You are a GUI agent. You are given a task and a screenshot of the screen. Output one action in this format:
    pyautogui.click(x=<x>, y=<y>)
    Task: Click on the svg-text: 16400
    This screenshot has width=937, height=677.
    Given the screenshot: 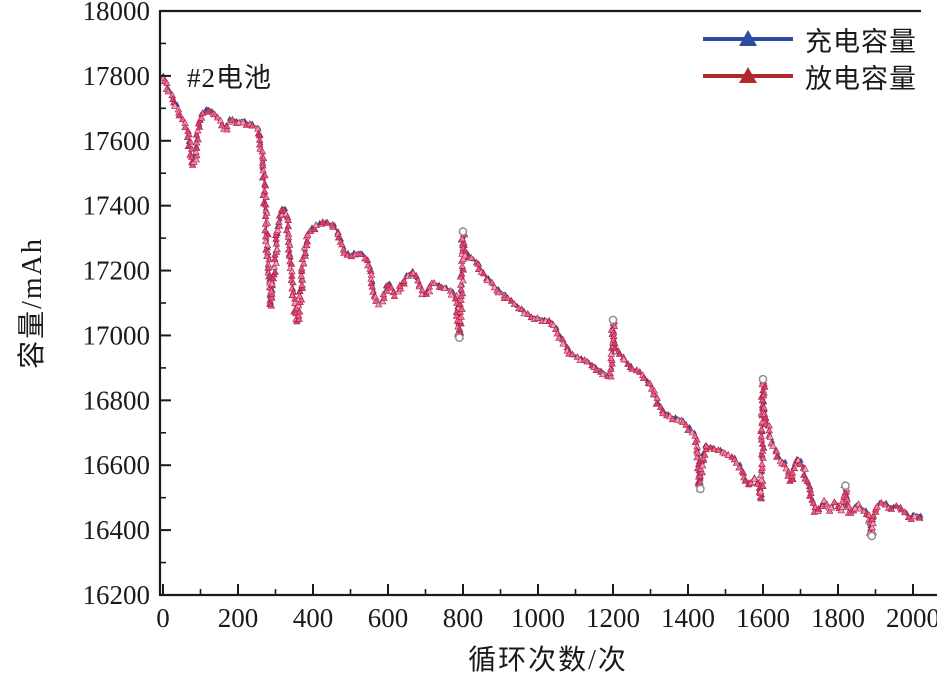 What is the action you would take?
    pyautogui.click(x=117, y=530)
    